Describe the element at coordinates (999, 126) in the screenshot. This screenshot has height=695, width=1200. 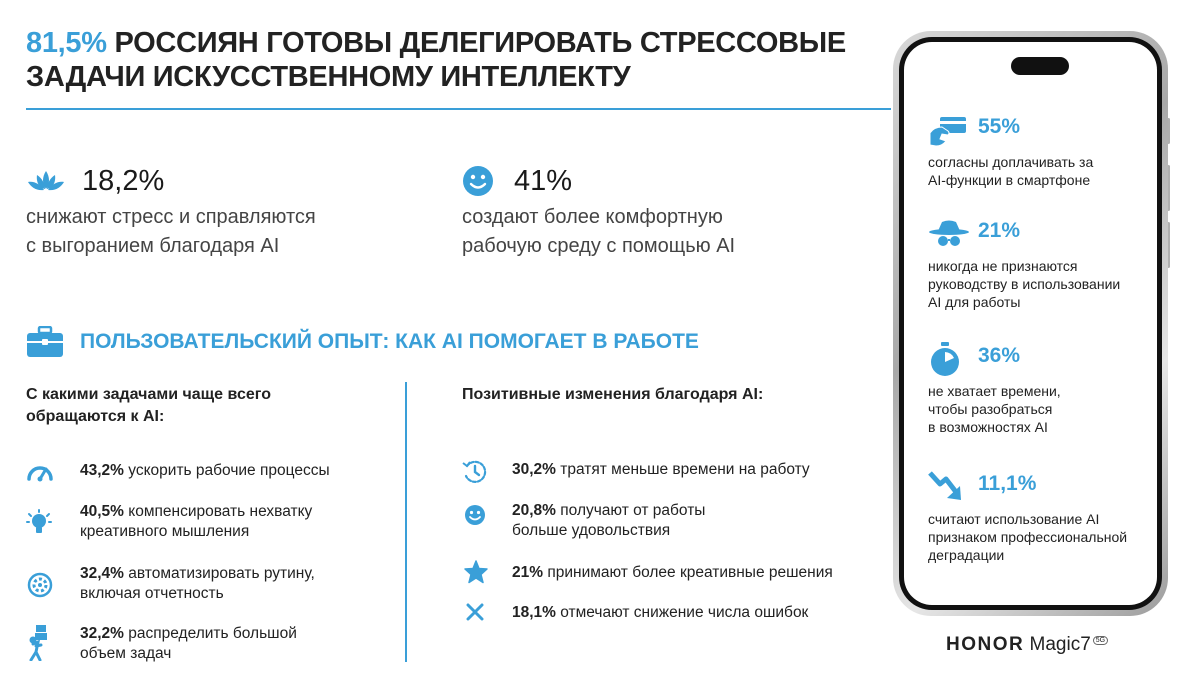
I see `phone-stat-value: 55%` at that location.